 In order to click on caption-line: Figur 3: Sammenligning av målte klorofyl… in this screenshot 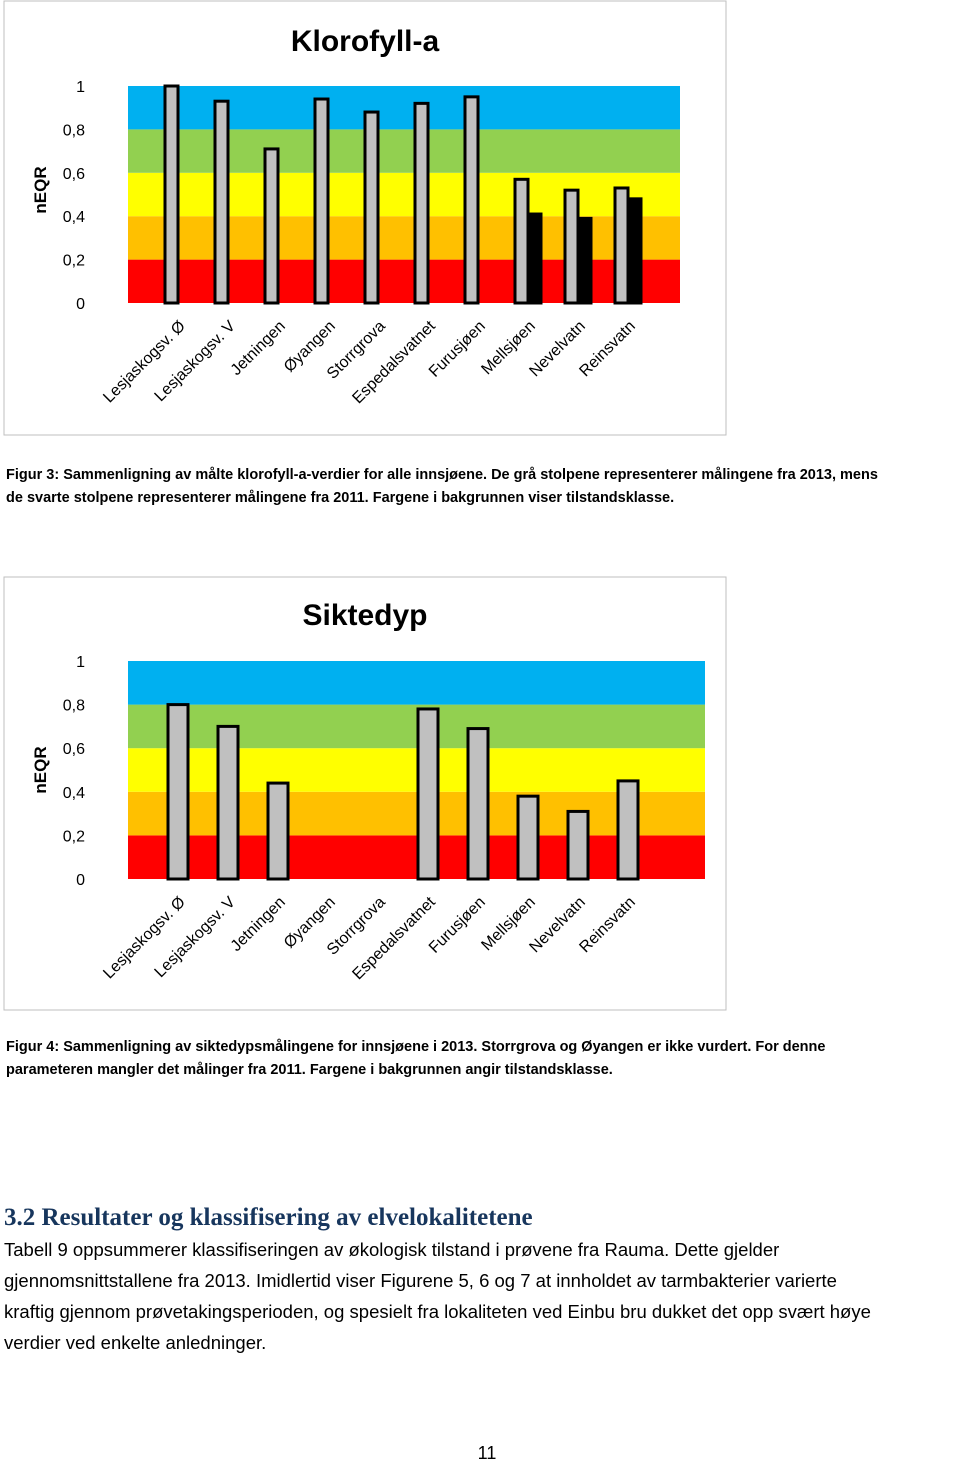, I will do `click(442, 475)`.